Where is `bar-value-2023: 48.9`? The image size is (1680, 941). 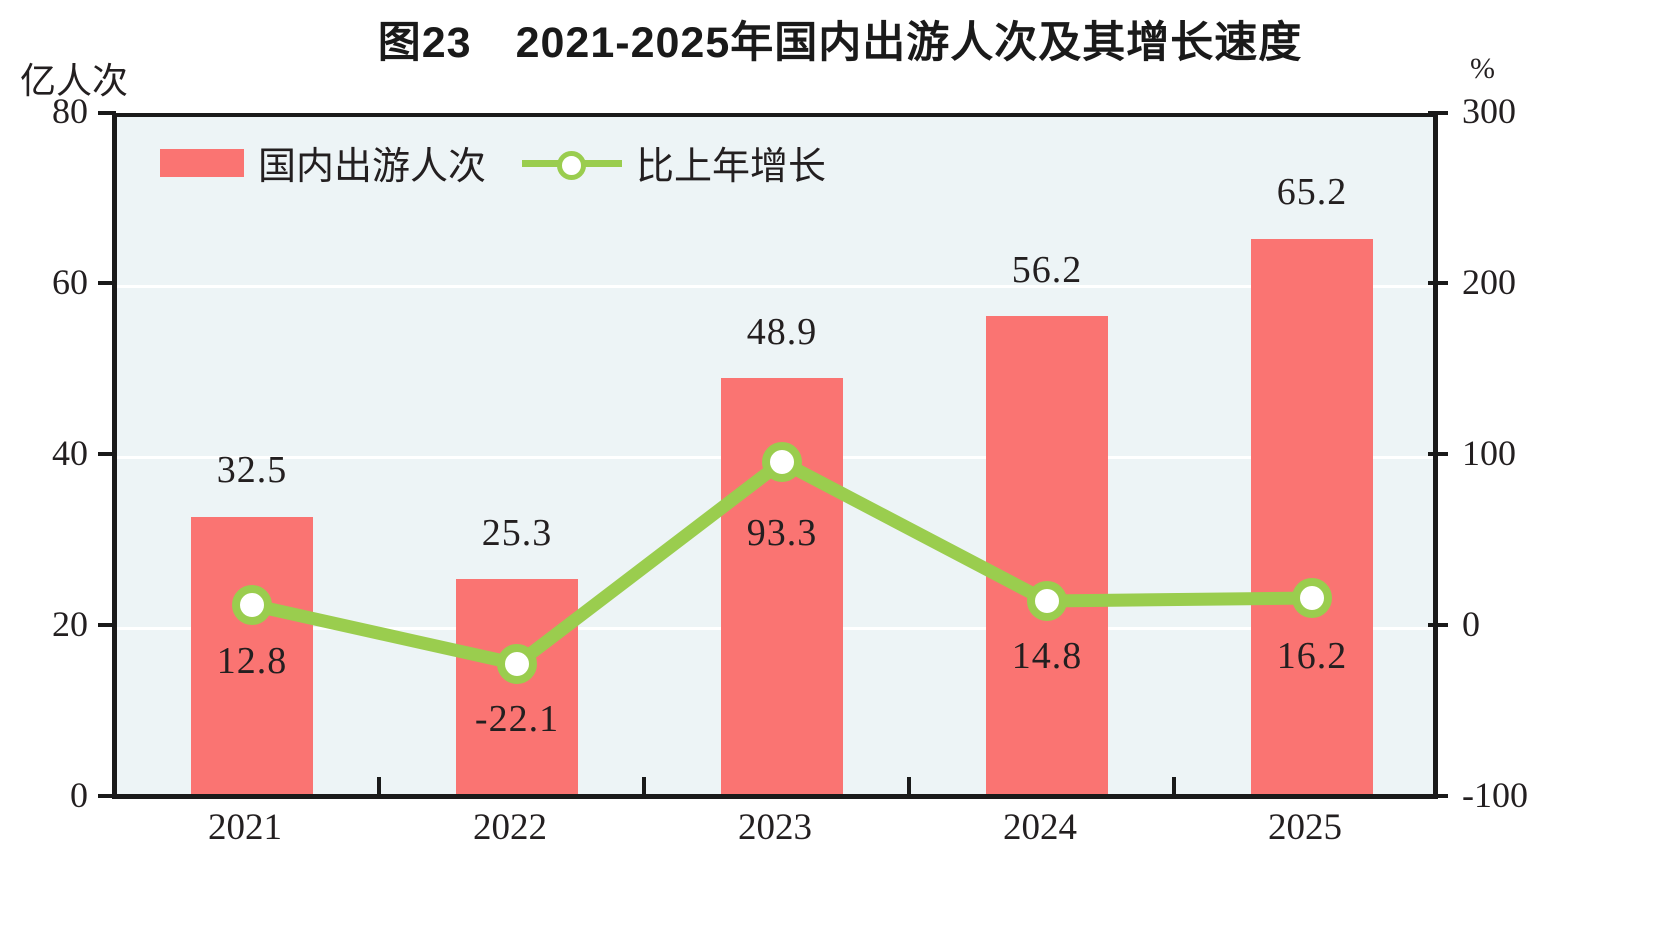 bar-value-2023: 48.9 is located at coordinates (782, 332).